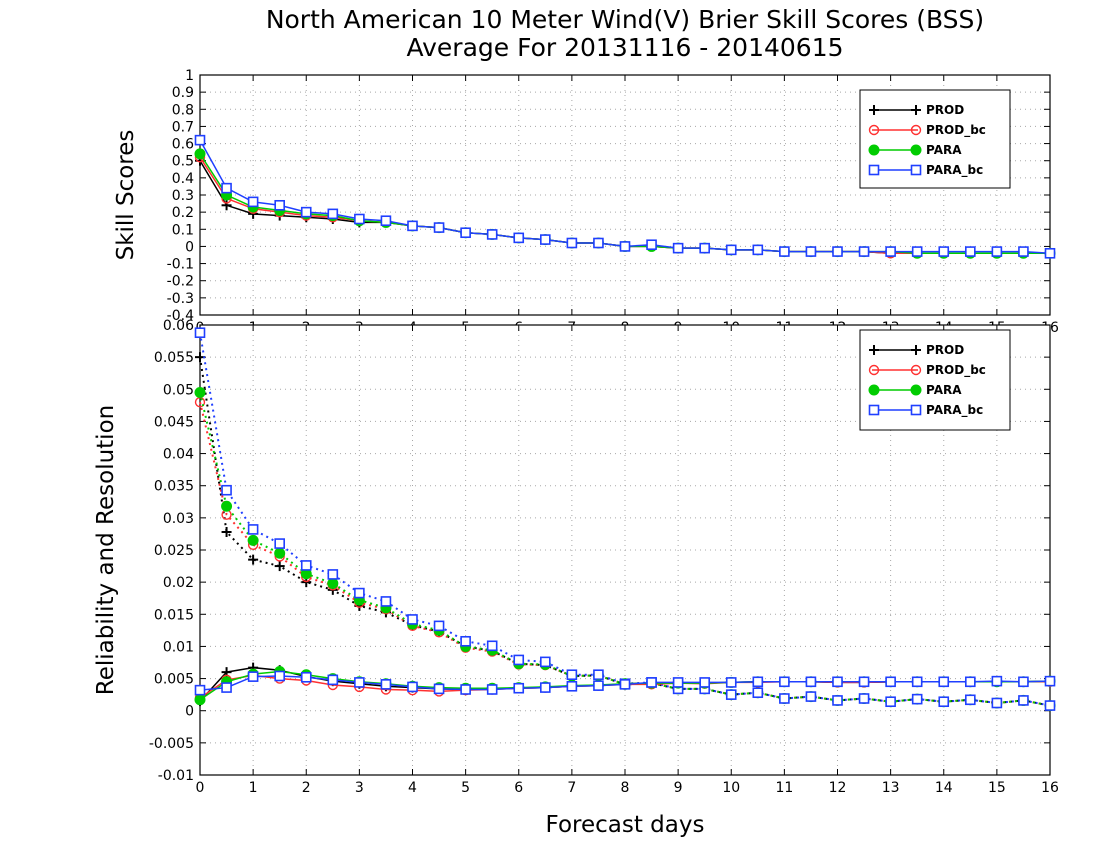  What do you see at coordinates (359, 788) in the screenshot?
I see `x-tick-label: 3` at bounding box center [359, 788].